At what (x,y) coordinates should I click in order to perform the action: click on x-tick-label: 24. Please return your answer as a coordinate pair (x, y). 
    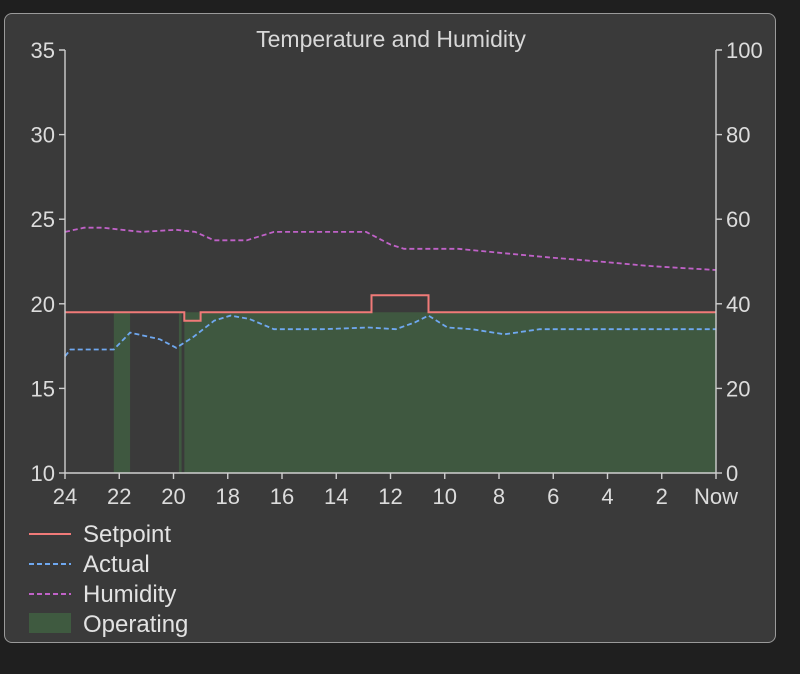
    Looking at the image, I should click on (65, 496).